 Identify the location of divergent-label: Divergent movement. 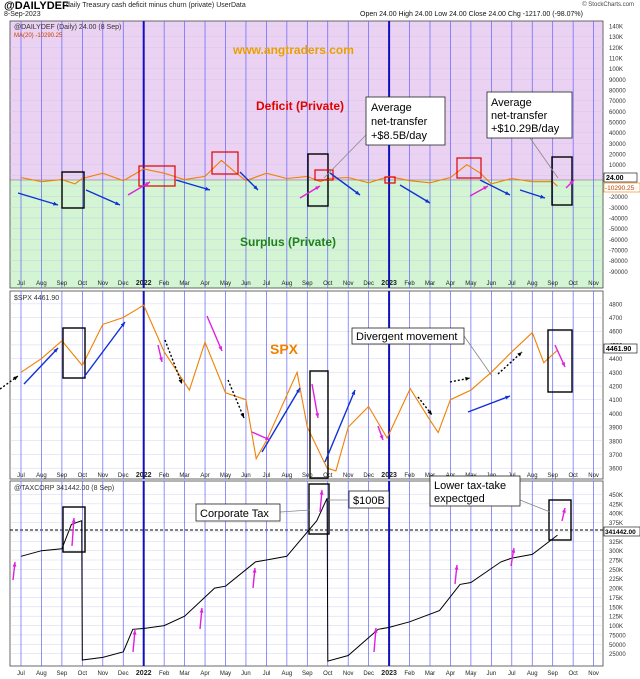
(407, 337).